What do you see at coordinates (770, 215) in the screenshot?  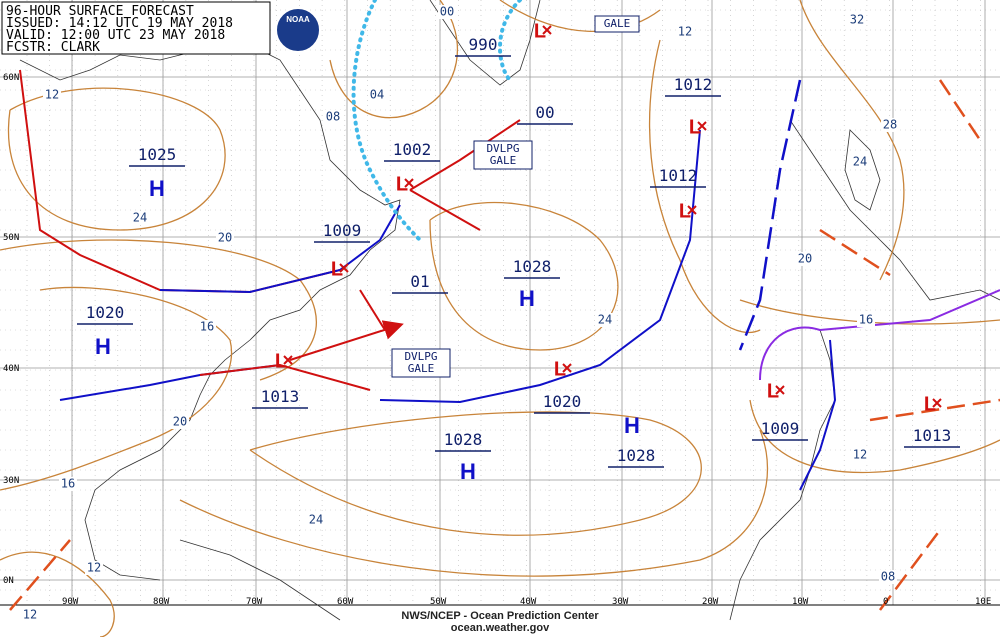 I see `forecast-front` at bounding box center [770, 215].